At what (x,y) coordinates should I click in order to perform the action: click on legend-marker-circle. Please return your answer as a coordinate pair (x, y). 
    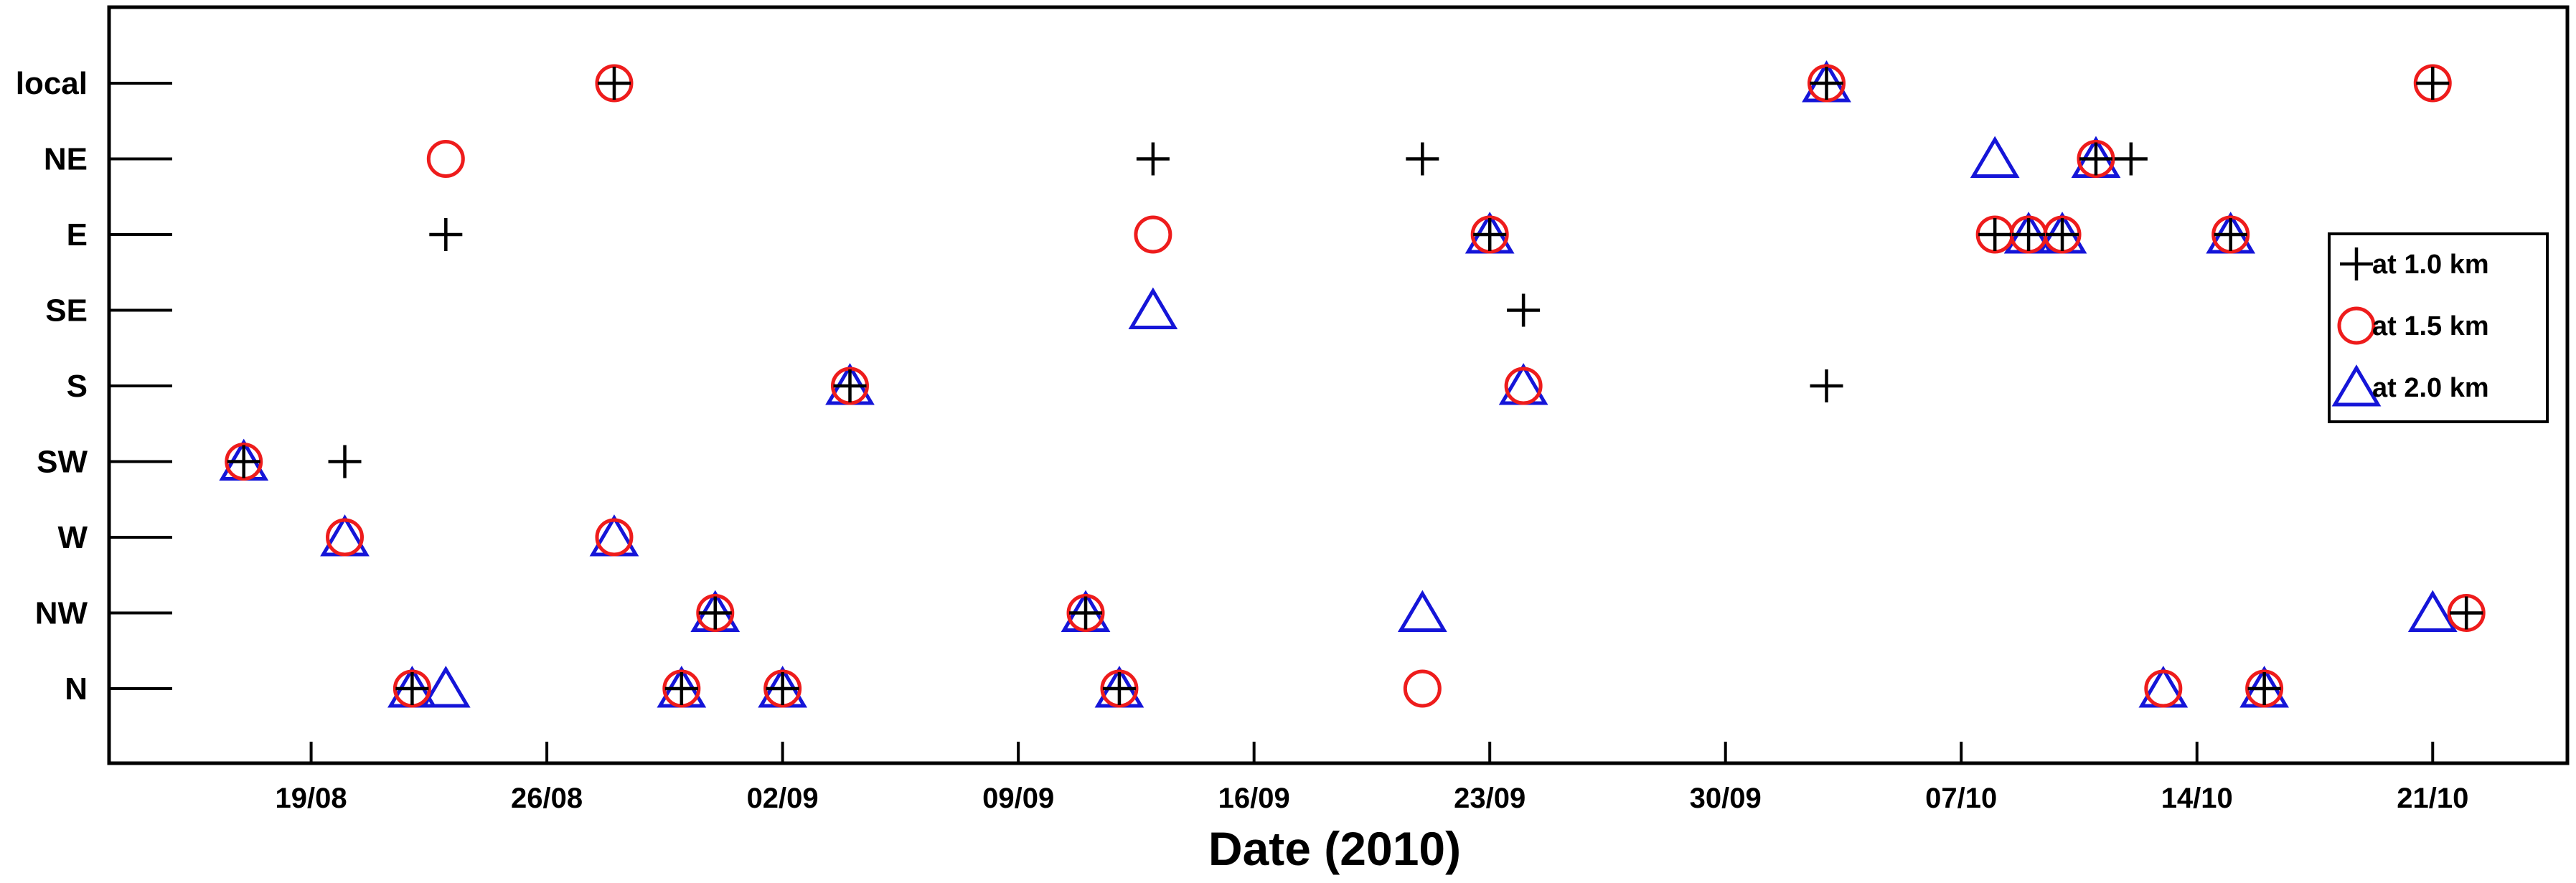
    Looking at the image, I should click on (2356, 325).